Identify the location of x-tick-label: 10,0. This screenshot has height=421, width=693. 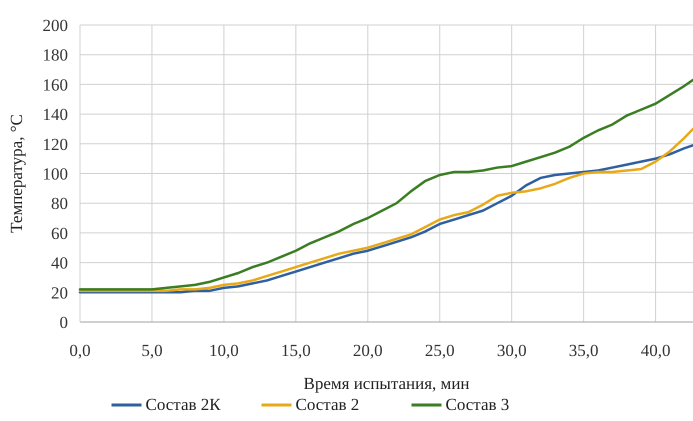
(224, 350).